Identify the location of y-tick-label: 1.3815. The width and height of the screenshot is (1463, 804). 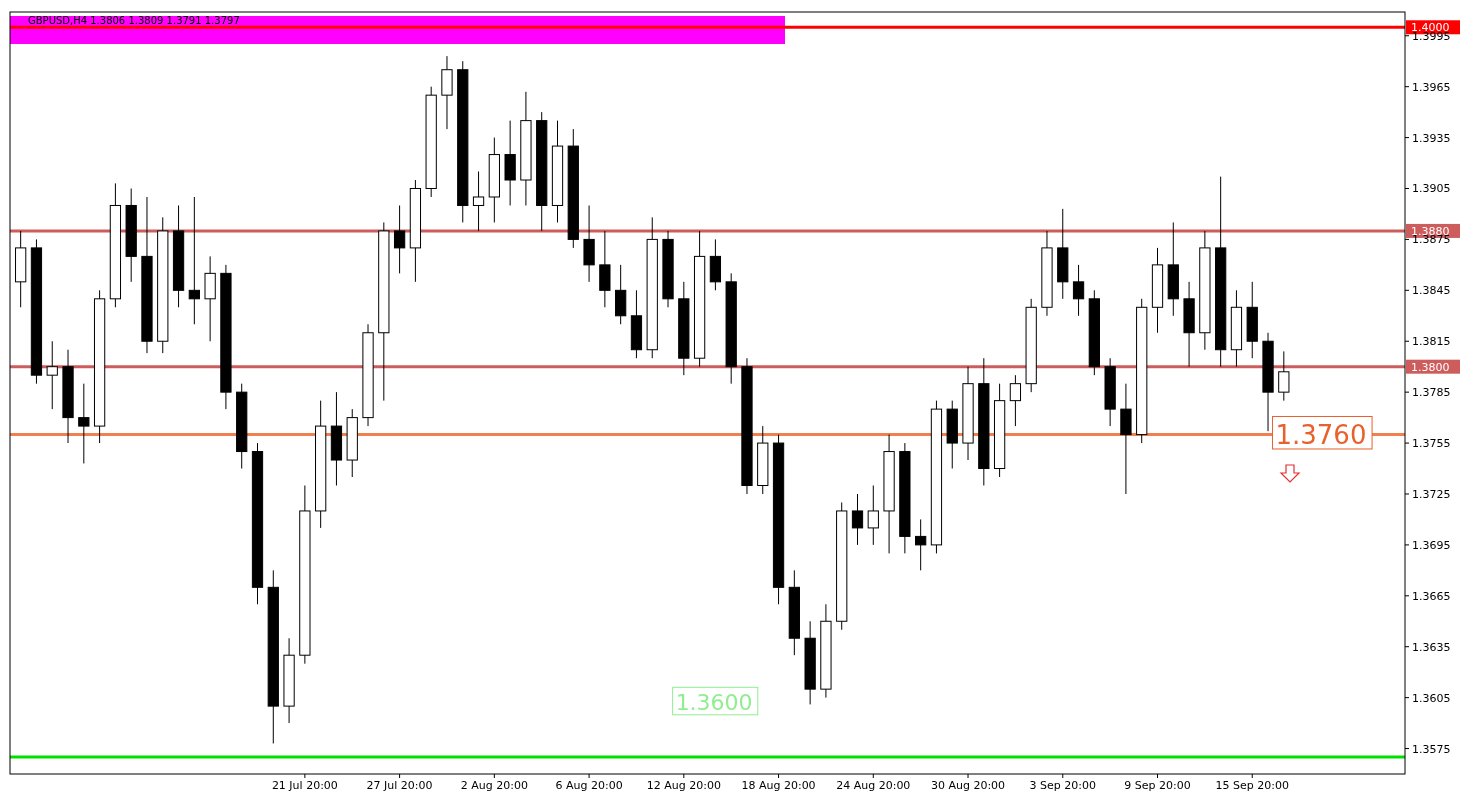
(1431, 342).